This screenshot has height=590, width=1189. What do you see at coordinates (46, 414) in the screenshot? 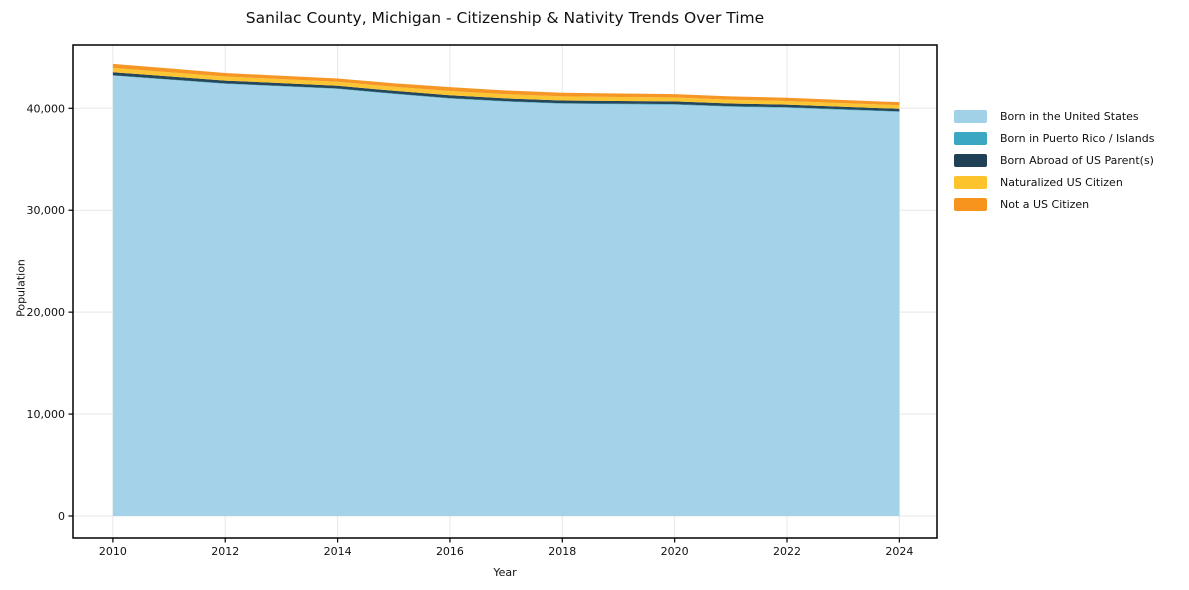
I see `y-tick-label: 10,000` at bounding box center [46, 414].